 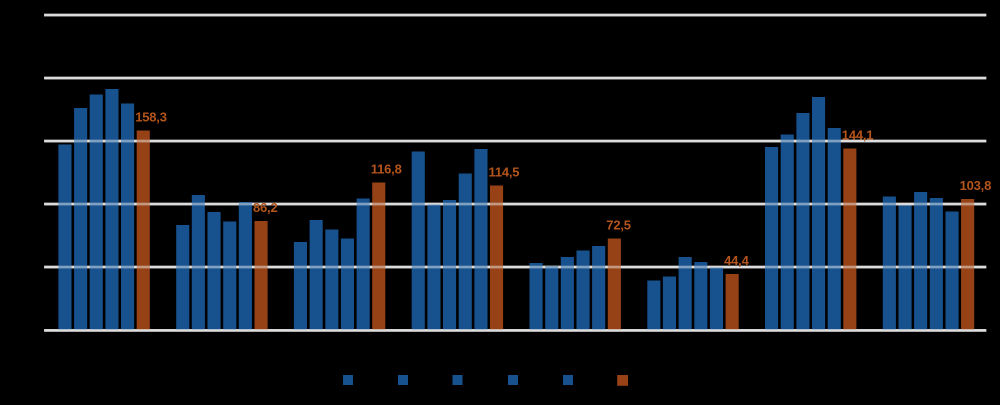 What do you see at coordinates (386, 168) in the screenshot?
I see `svg-text: 116,8` at bounding box center [386, 168].